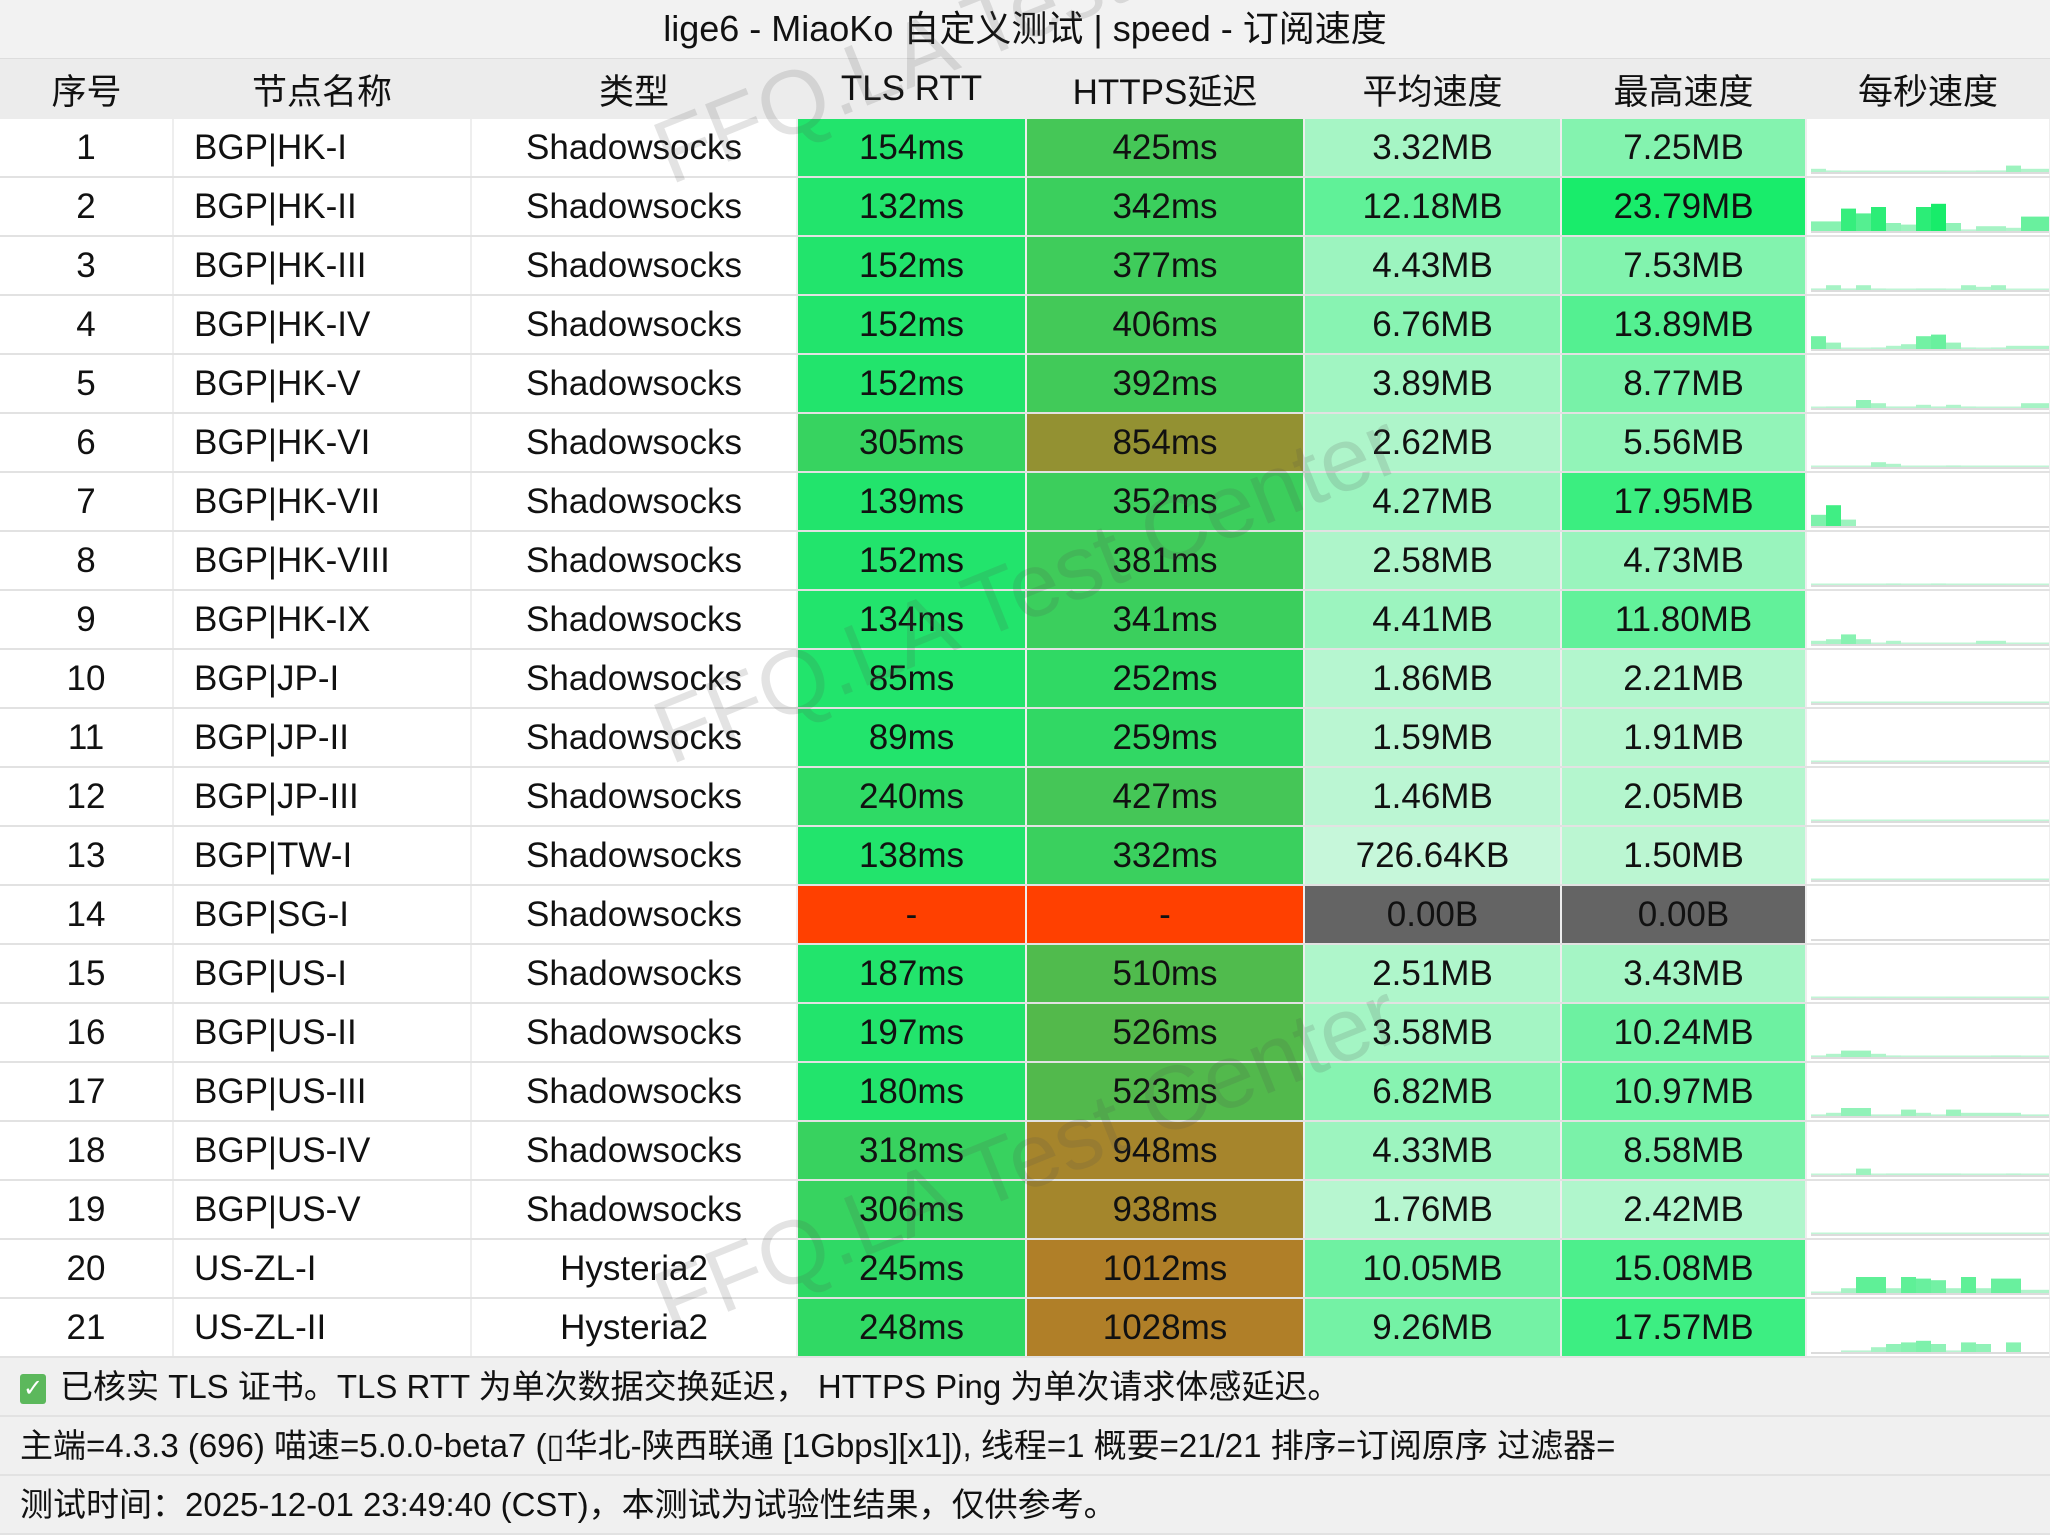 The width and height of the screenshot is (2050, 1535). What do you see at coordinates (1433, 148) in the screenshot?
I see `avg-speed-cell: 3.32MB` at bounding box center [1433, 148].